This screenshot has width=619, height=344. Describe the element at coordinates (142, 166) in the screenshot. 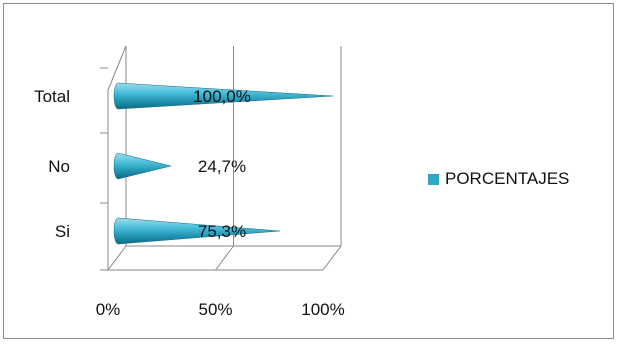

I see `bar-no` at that location.